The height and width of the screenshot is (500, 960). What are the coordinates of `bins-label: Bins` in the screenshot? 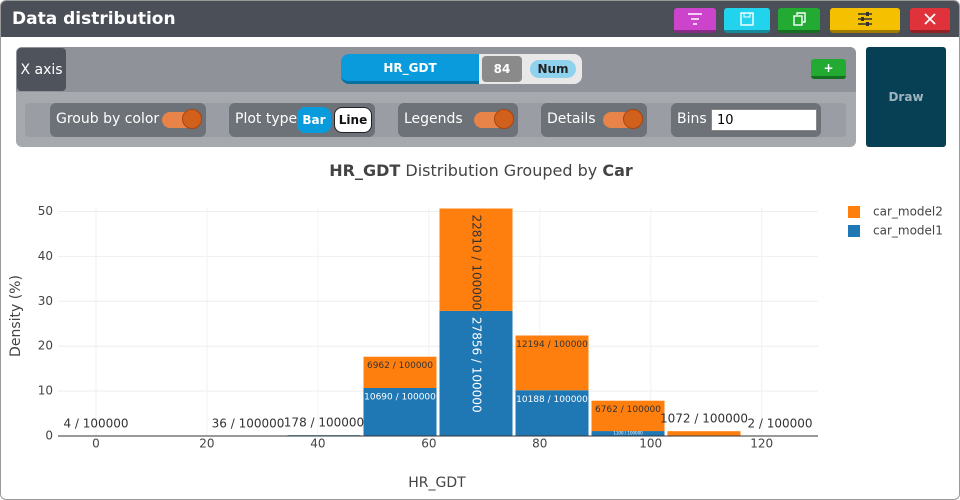 It's located at (692, 119).